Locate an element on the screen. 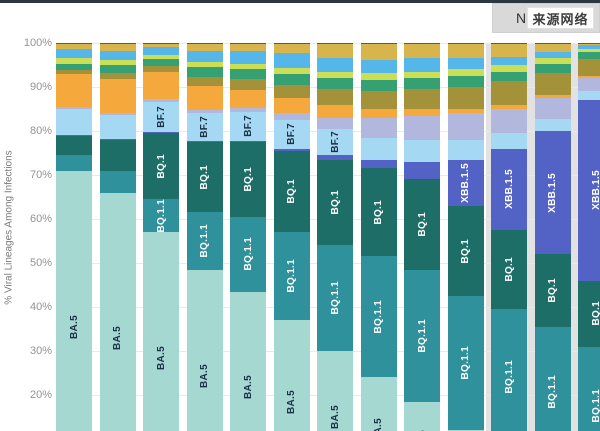 The width and height of the screenshot is (600, 431). bar-1-segment-BQ.1 is located at coordinates (74, 145).